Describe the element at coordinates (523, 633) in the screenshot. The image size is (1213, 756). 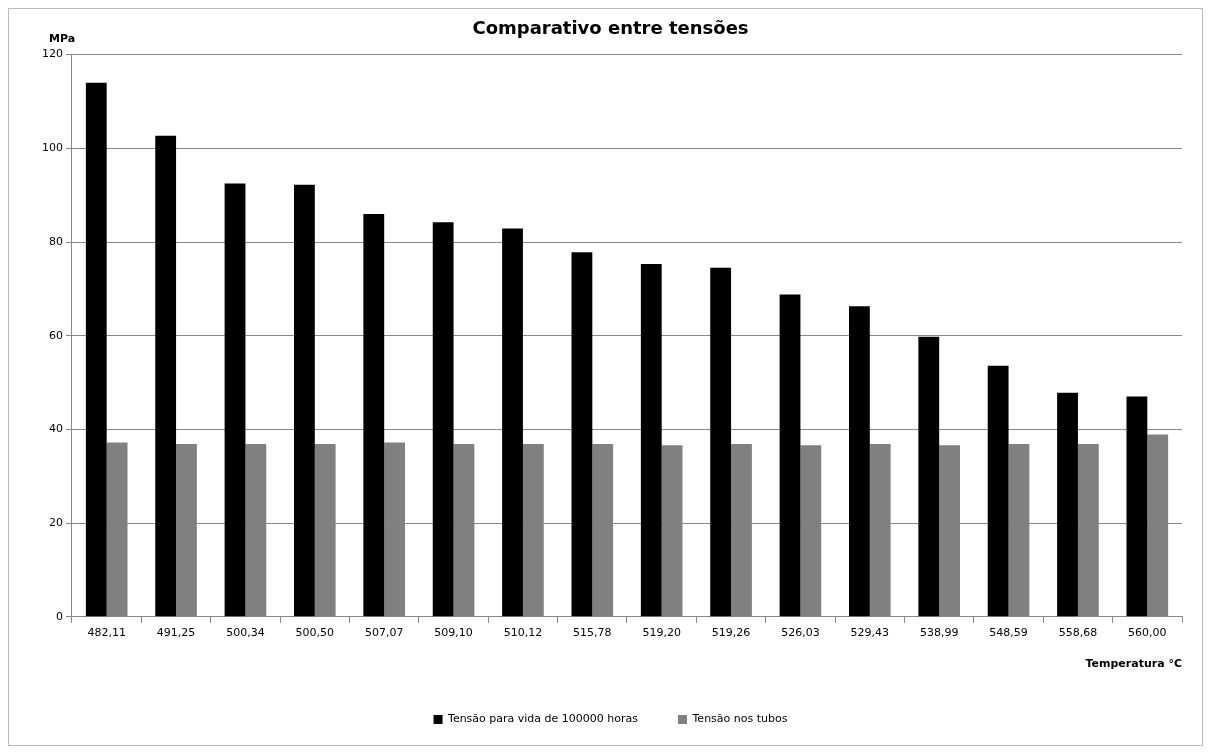
I see `x-tick-label: 510,12` at that location.